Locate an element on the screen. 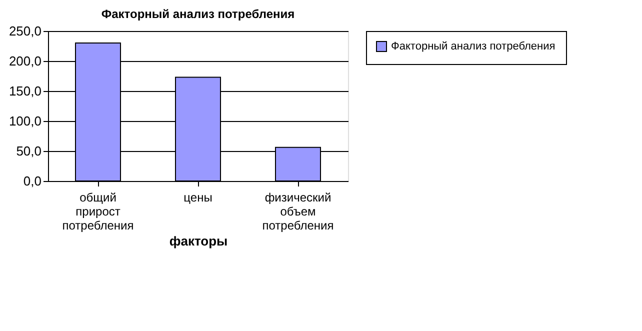 The height and width of the screenshot is (331, 642). x-tick-label: общий прирост потребления is located at coordinates (98, 211).